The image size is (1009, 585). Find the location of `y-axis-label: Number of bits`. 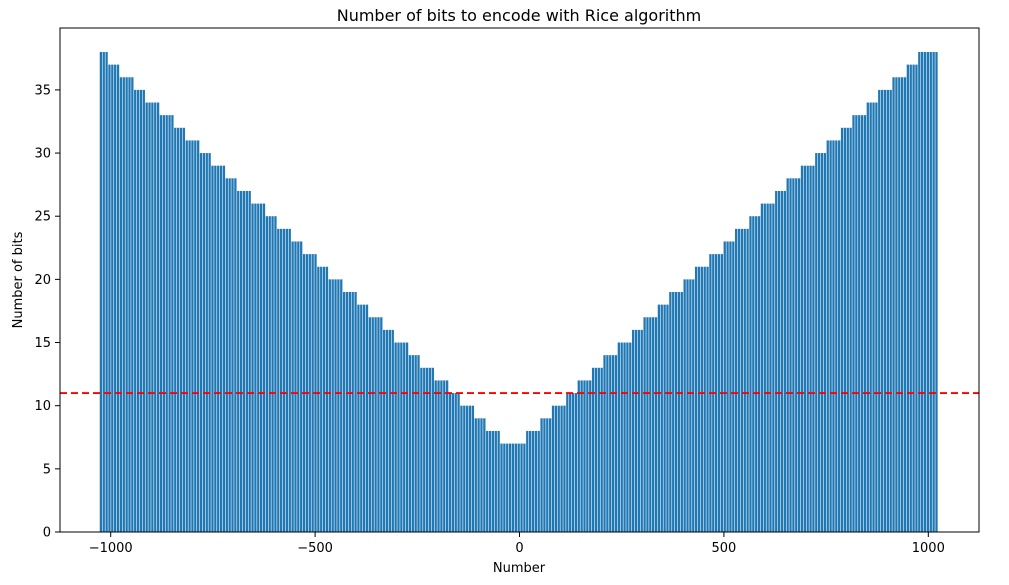

y-axis-label: Number of bits is located at coordinates (18, 279).